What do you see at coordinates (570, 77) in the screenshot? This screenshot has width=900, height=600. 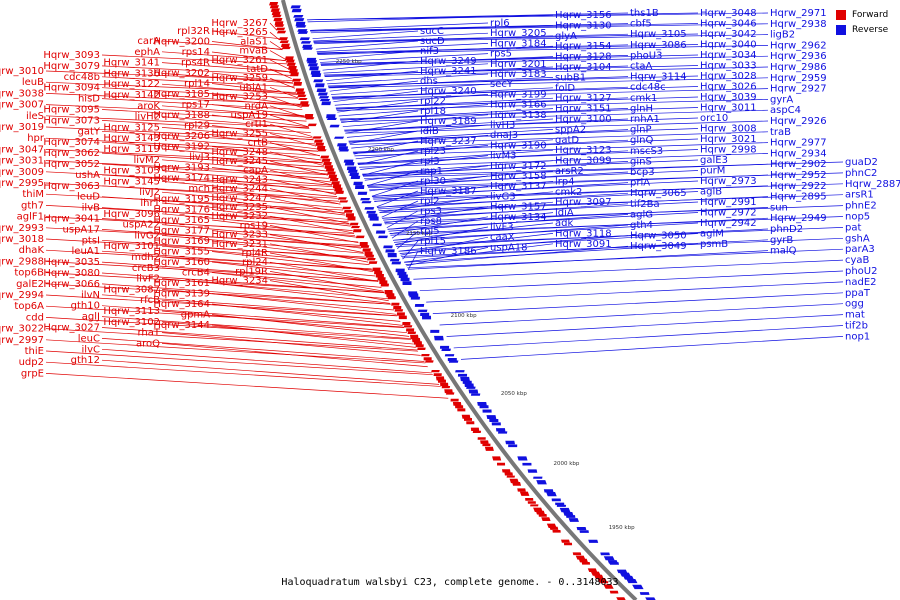 I see `gene-label: subB1` at bounding box center [570, 77].